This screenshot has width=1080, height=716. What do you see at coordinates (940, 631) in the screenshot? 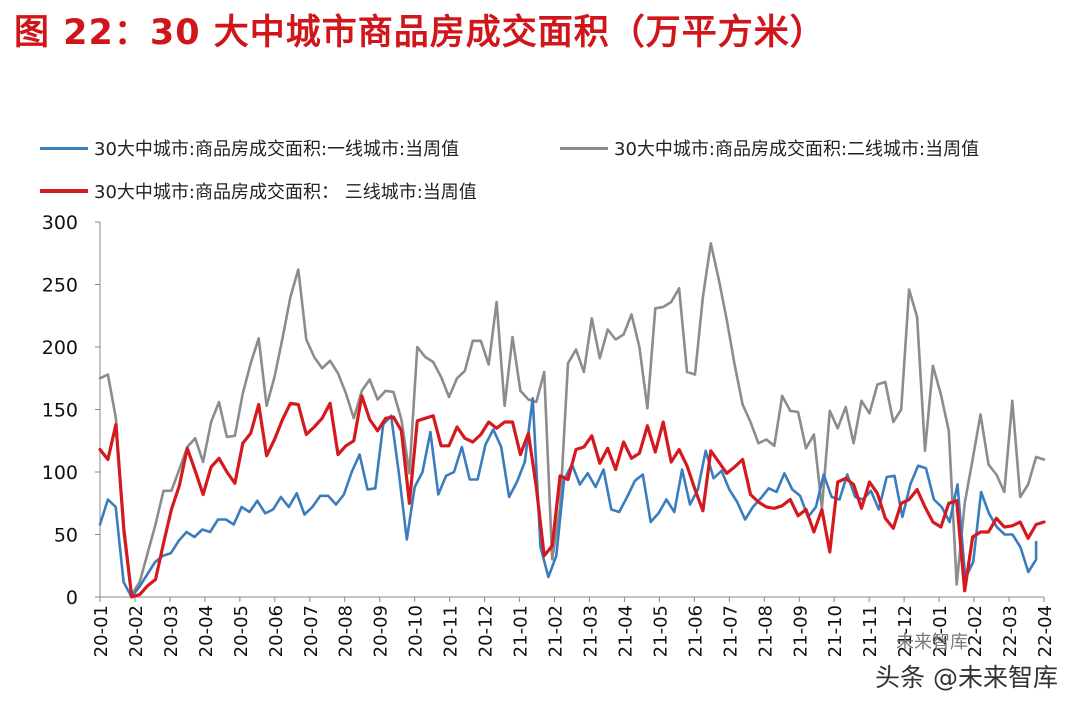
I see `x-tick-label: 22-01` at bounding box center [940, 631].